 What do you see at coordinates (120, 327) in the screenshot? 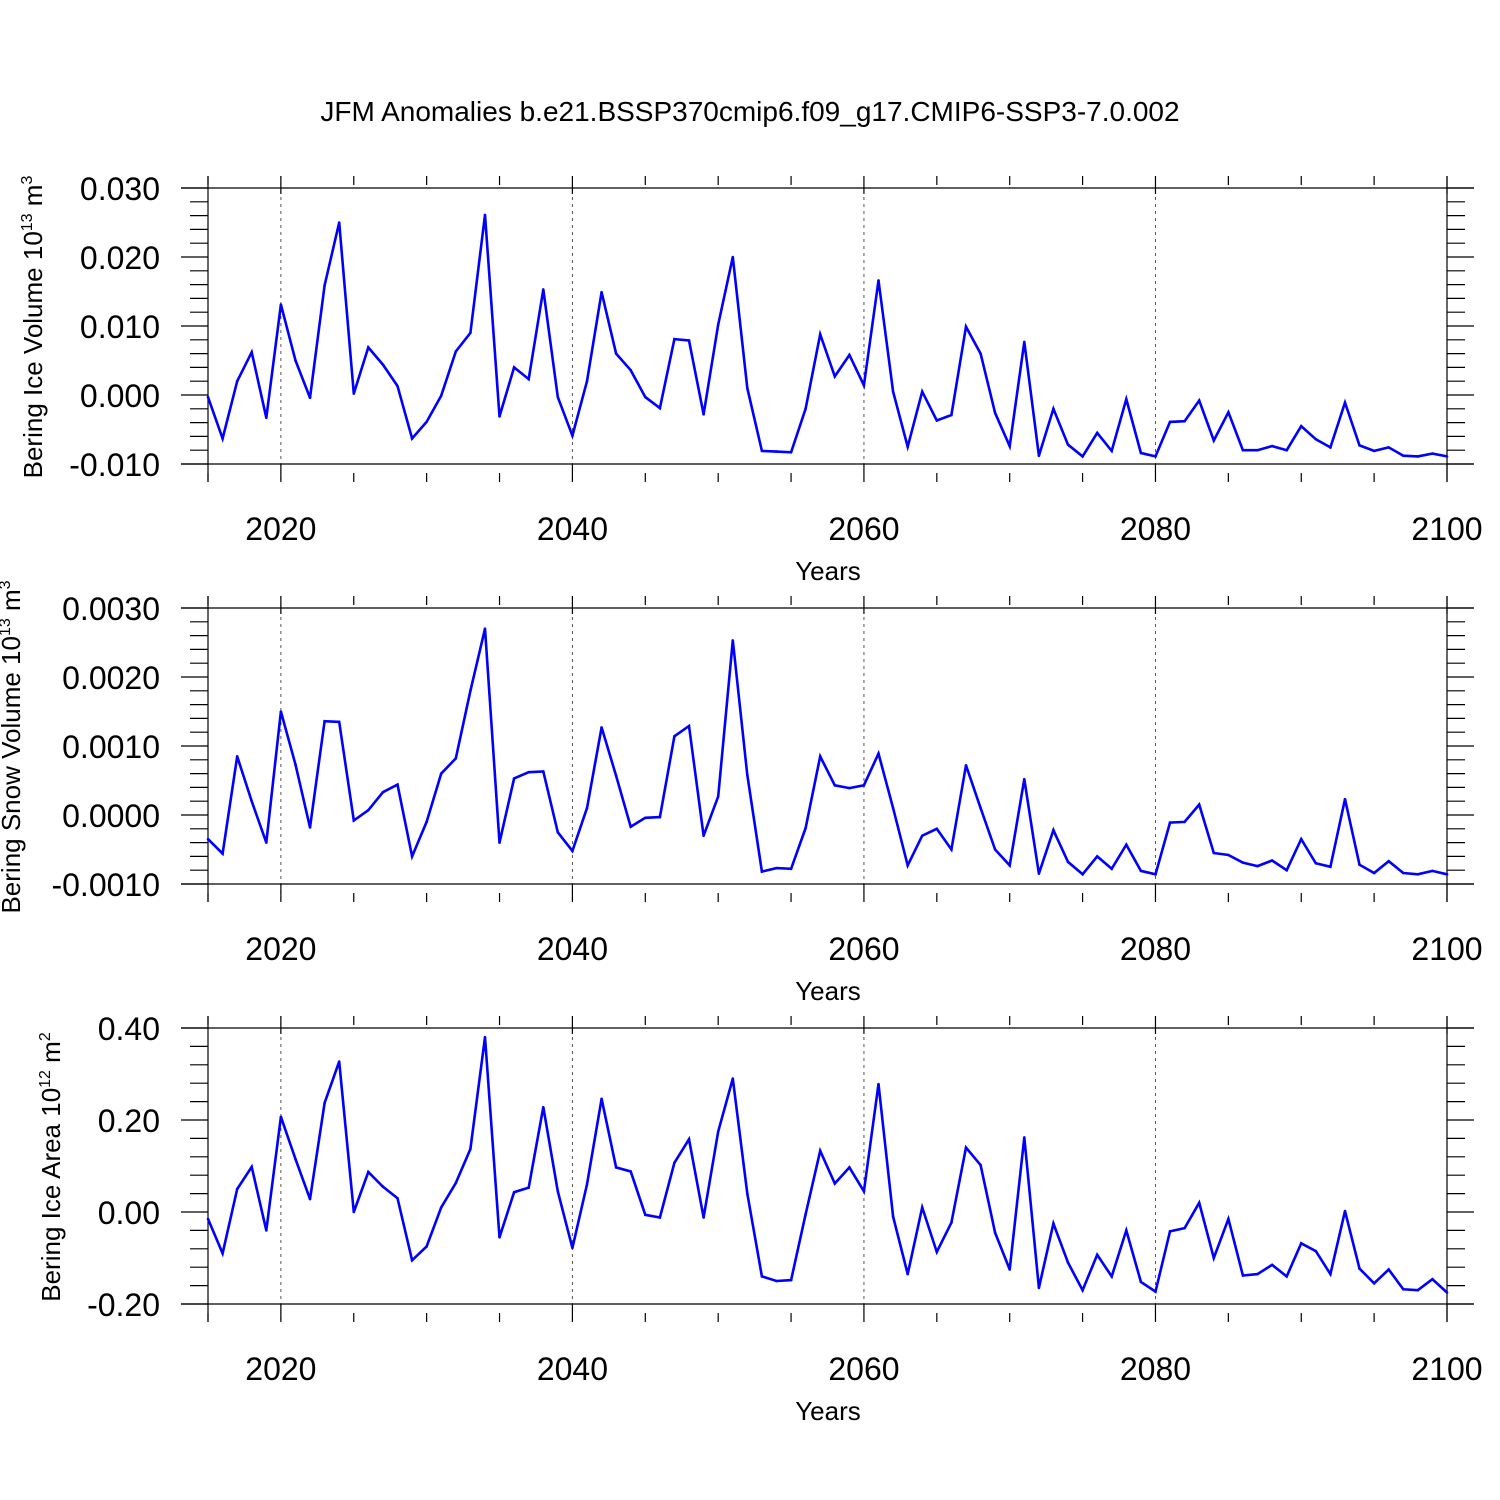
I see `y-tick-label: 0.010` at bounding box center [120, 327].